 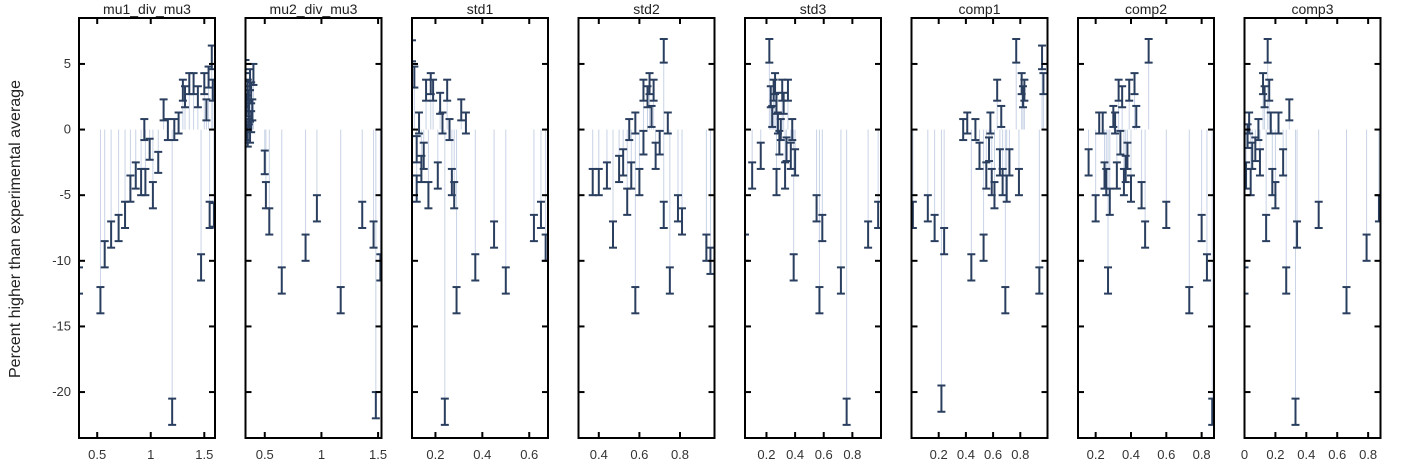 What do you see at coordinates (852, 454) in the screenshot?
I see `x-tick-label: 0.8` at bounding box center [852, 454].